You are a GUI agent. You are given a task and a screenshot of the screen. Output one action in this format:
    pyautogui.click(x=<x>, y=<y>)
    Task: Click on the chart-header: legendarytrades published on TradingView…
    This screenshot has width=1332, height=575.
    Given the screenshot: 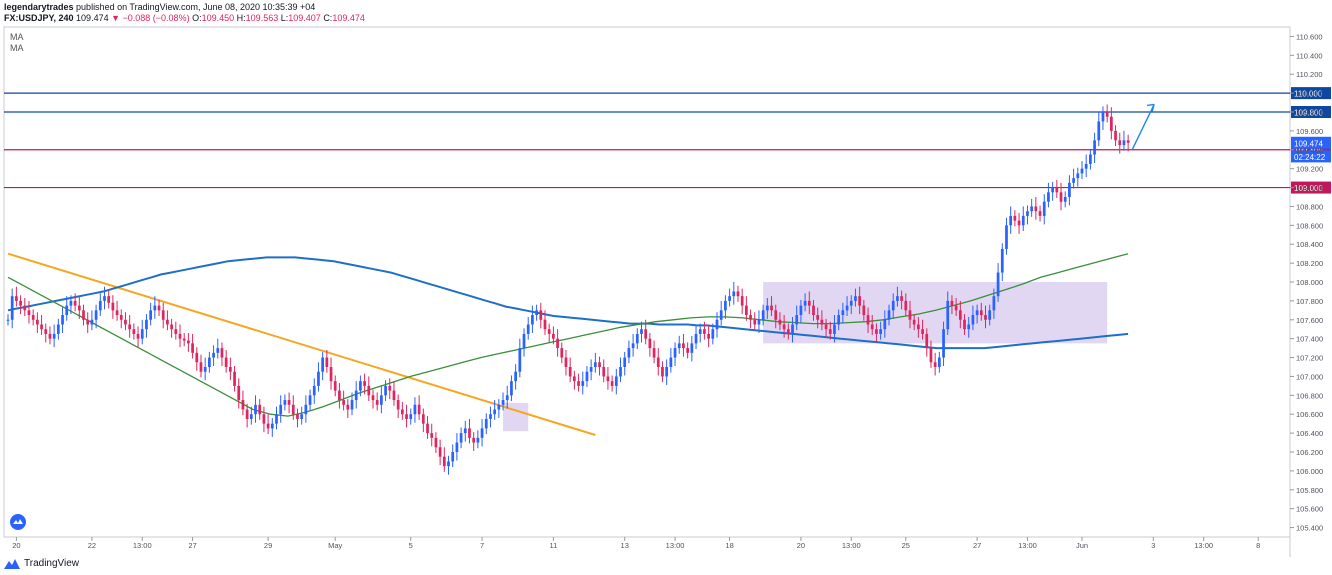 What is the action you would take?
    pyautogui.click(x=184, y=13)
    